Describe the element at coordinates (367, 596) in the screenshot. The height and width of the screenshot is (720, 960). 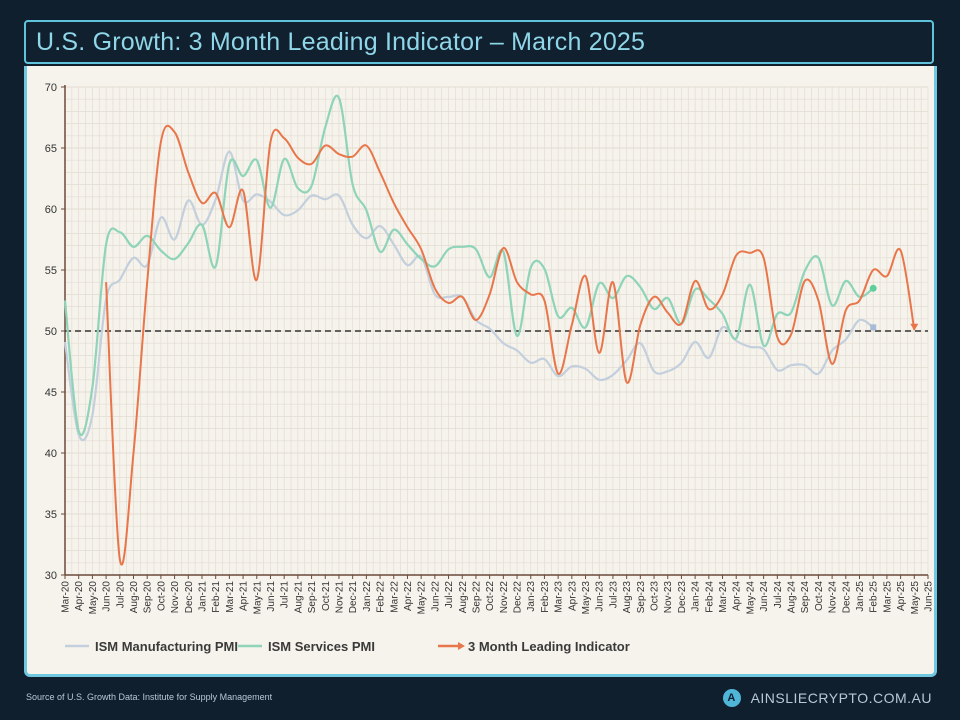
I see `x-tick-label: Jan-22` at that location.